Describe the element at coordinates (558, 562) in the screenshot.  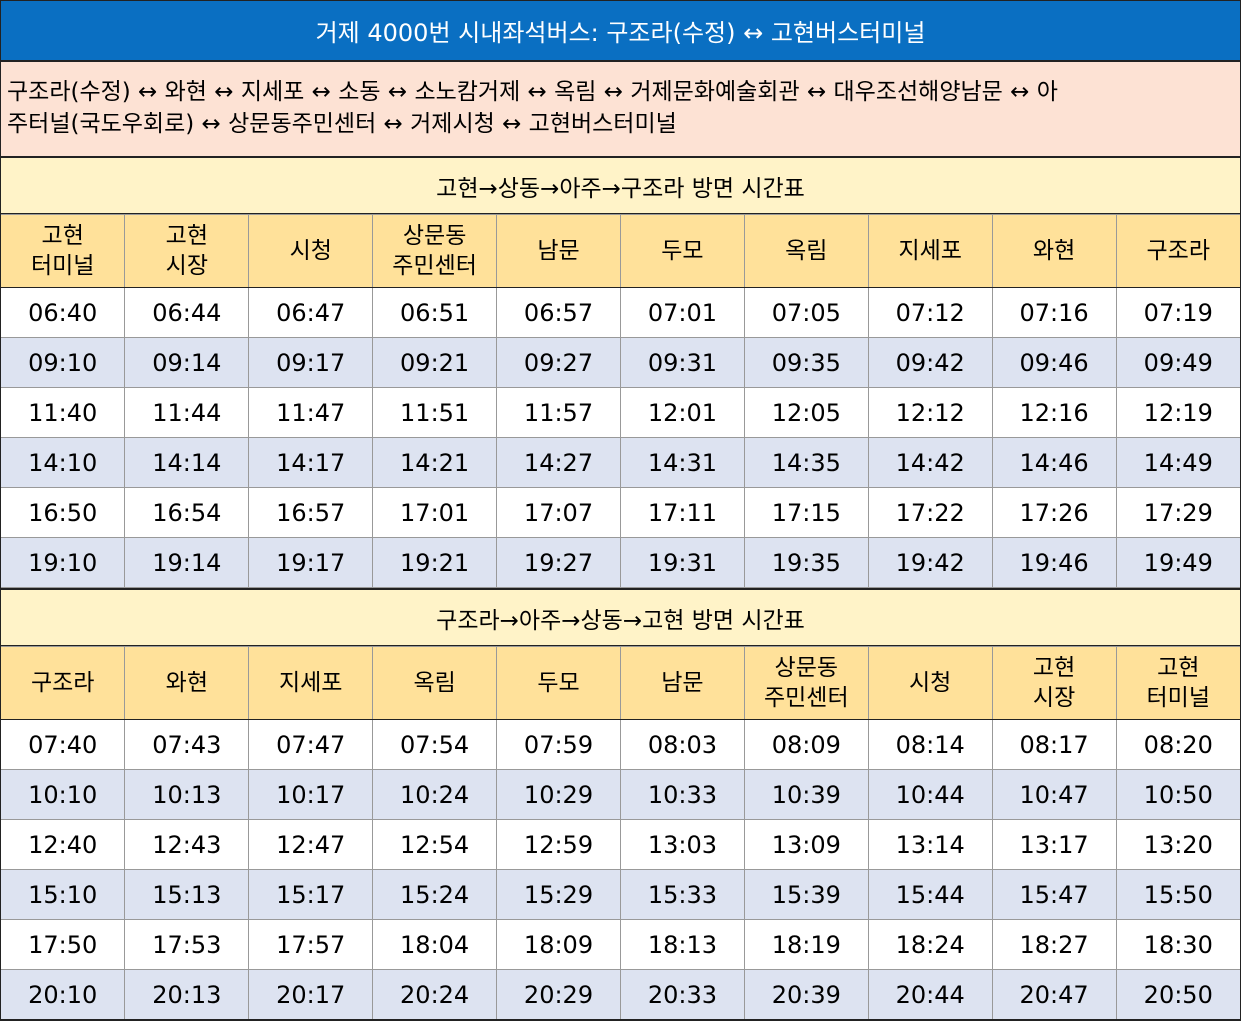
I see `departure-time-cell: 19:27` at that location.